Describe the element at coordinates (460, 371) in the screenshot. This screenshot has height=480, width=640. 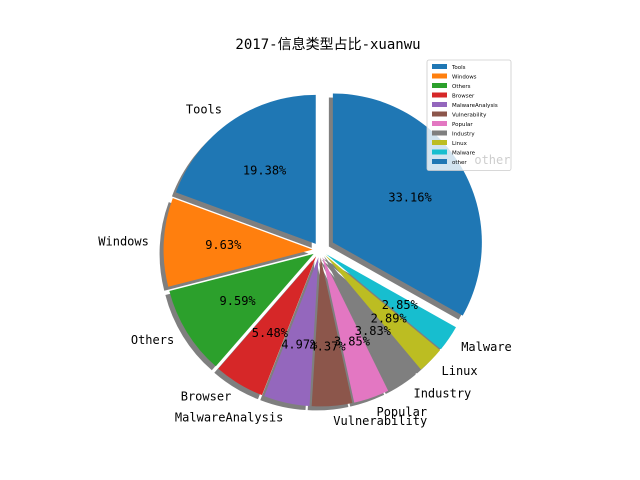
I see `slice-label-linux: Linux` at that location.